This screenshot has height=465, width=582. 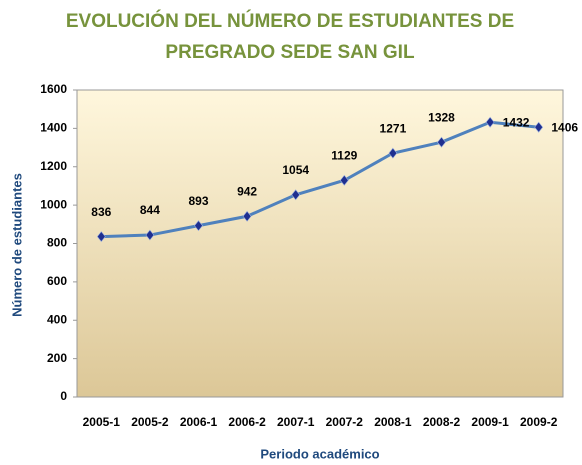 What do you see at coordinates (290, 21) in the screenshot?
I see `chart-title: EVOLUCIÓN DEL NÚMERO DE ESTUDIANTES DE` at bounding box center [290, 21].